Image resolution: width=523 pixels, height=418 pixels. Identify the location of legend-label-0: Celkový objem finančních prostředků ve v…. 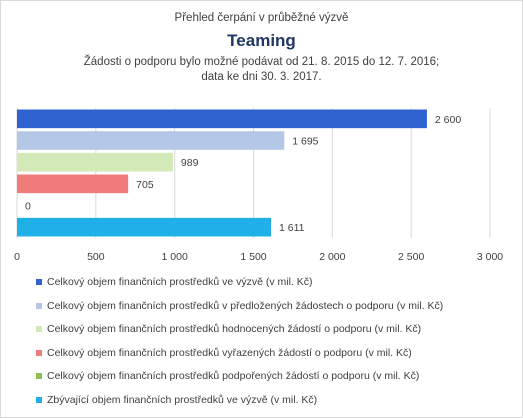
(180, 282).